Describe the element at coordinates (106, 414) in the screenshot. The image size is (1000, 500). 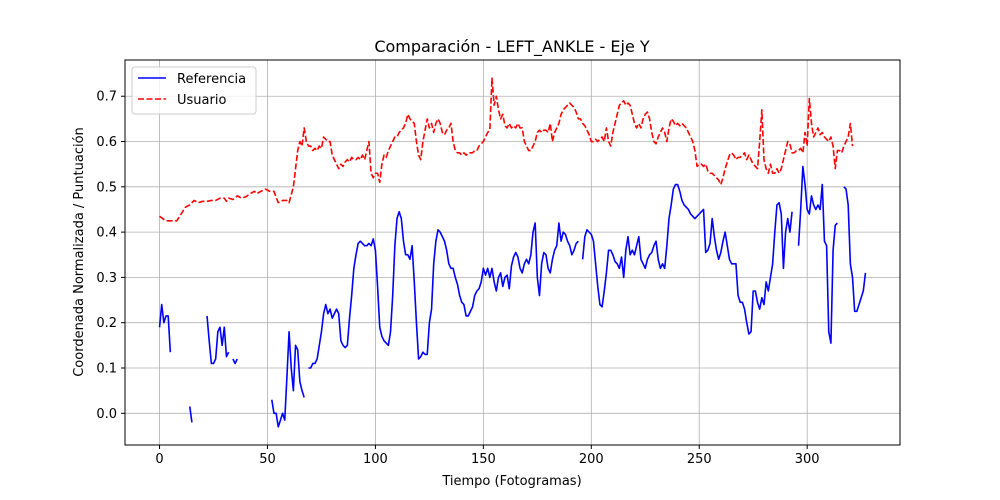
I see `y-tick-label: 0.0` at that location.